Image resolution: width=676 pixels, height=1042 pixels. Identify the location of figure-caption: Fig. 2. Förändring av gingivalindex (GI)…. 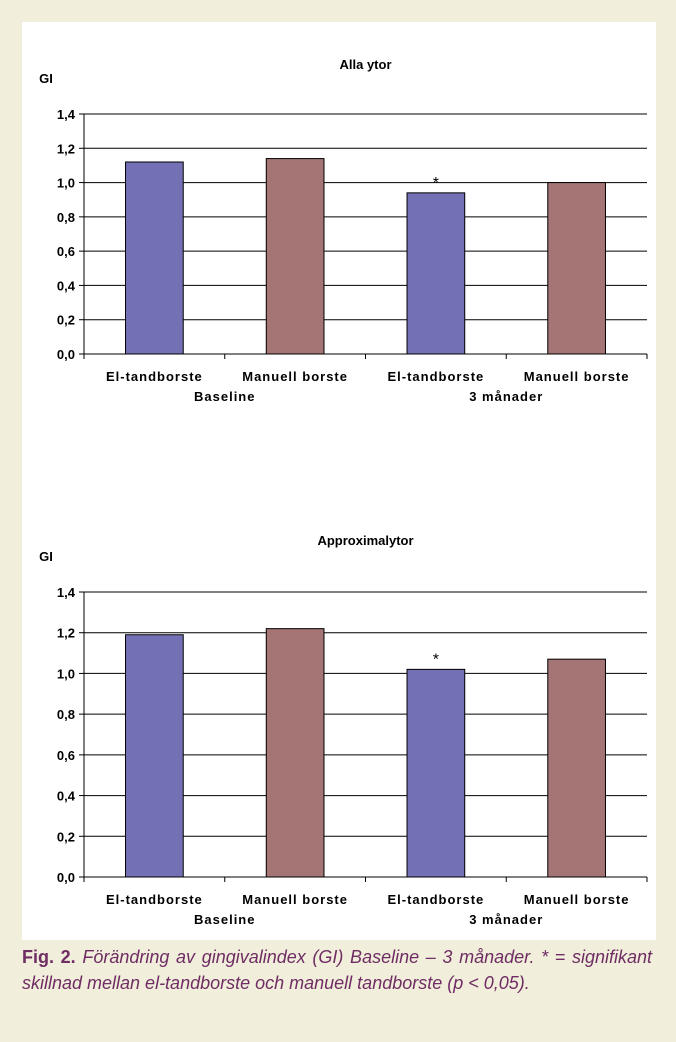
(337, 970).